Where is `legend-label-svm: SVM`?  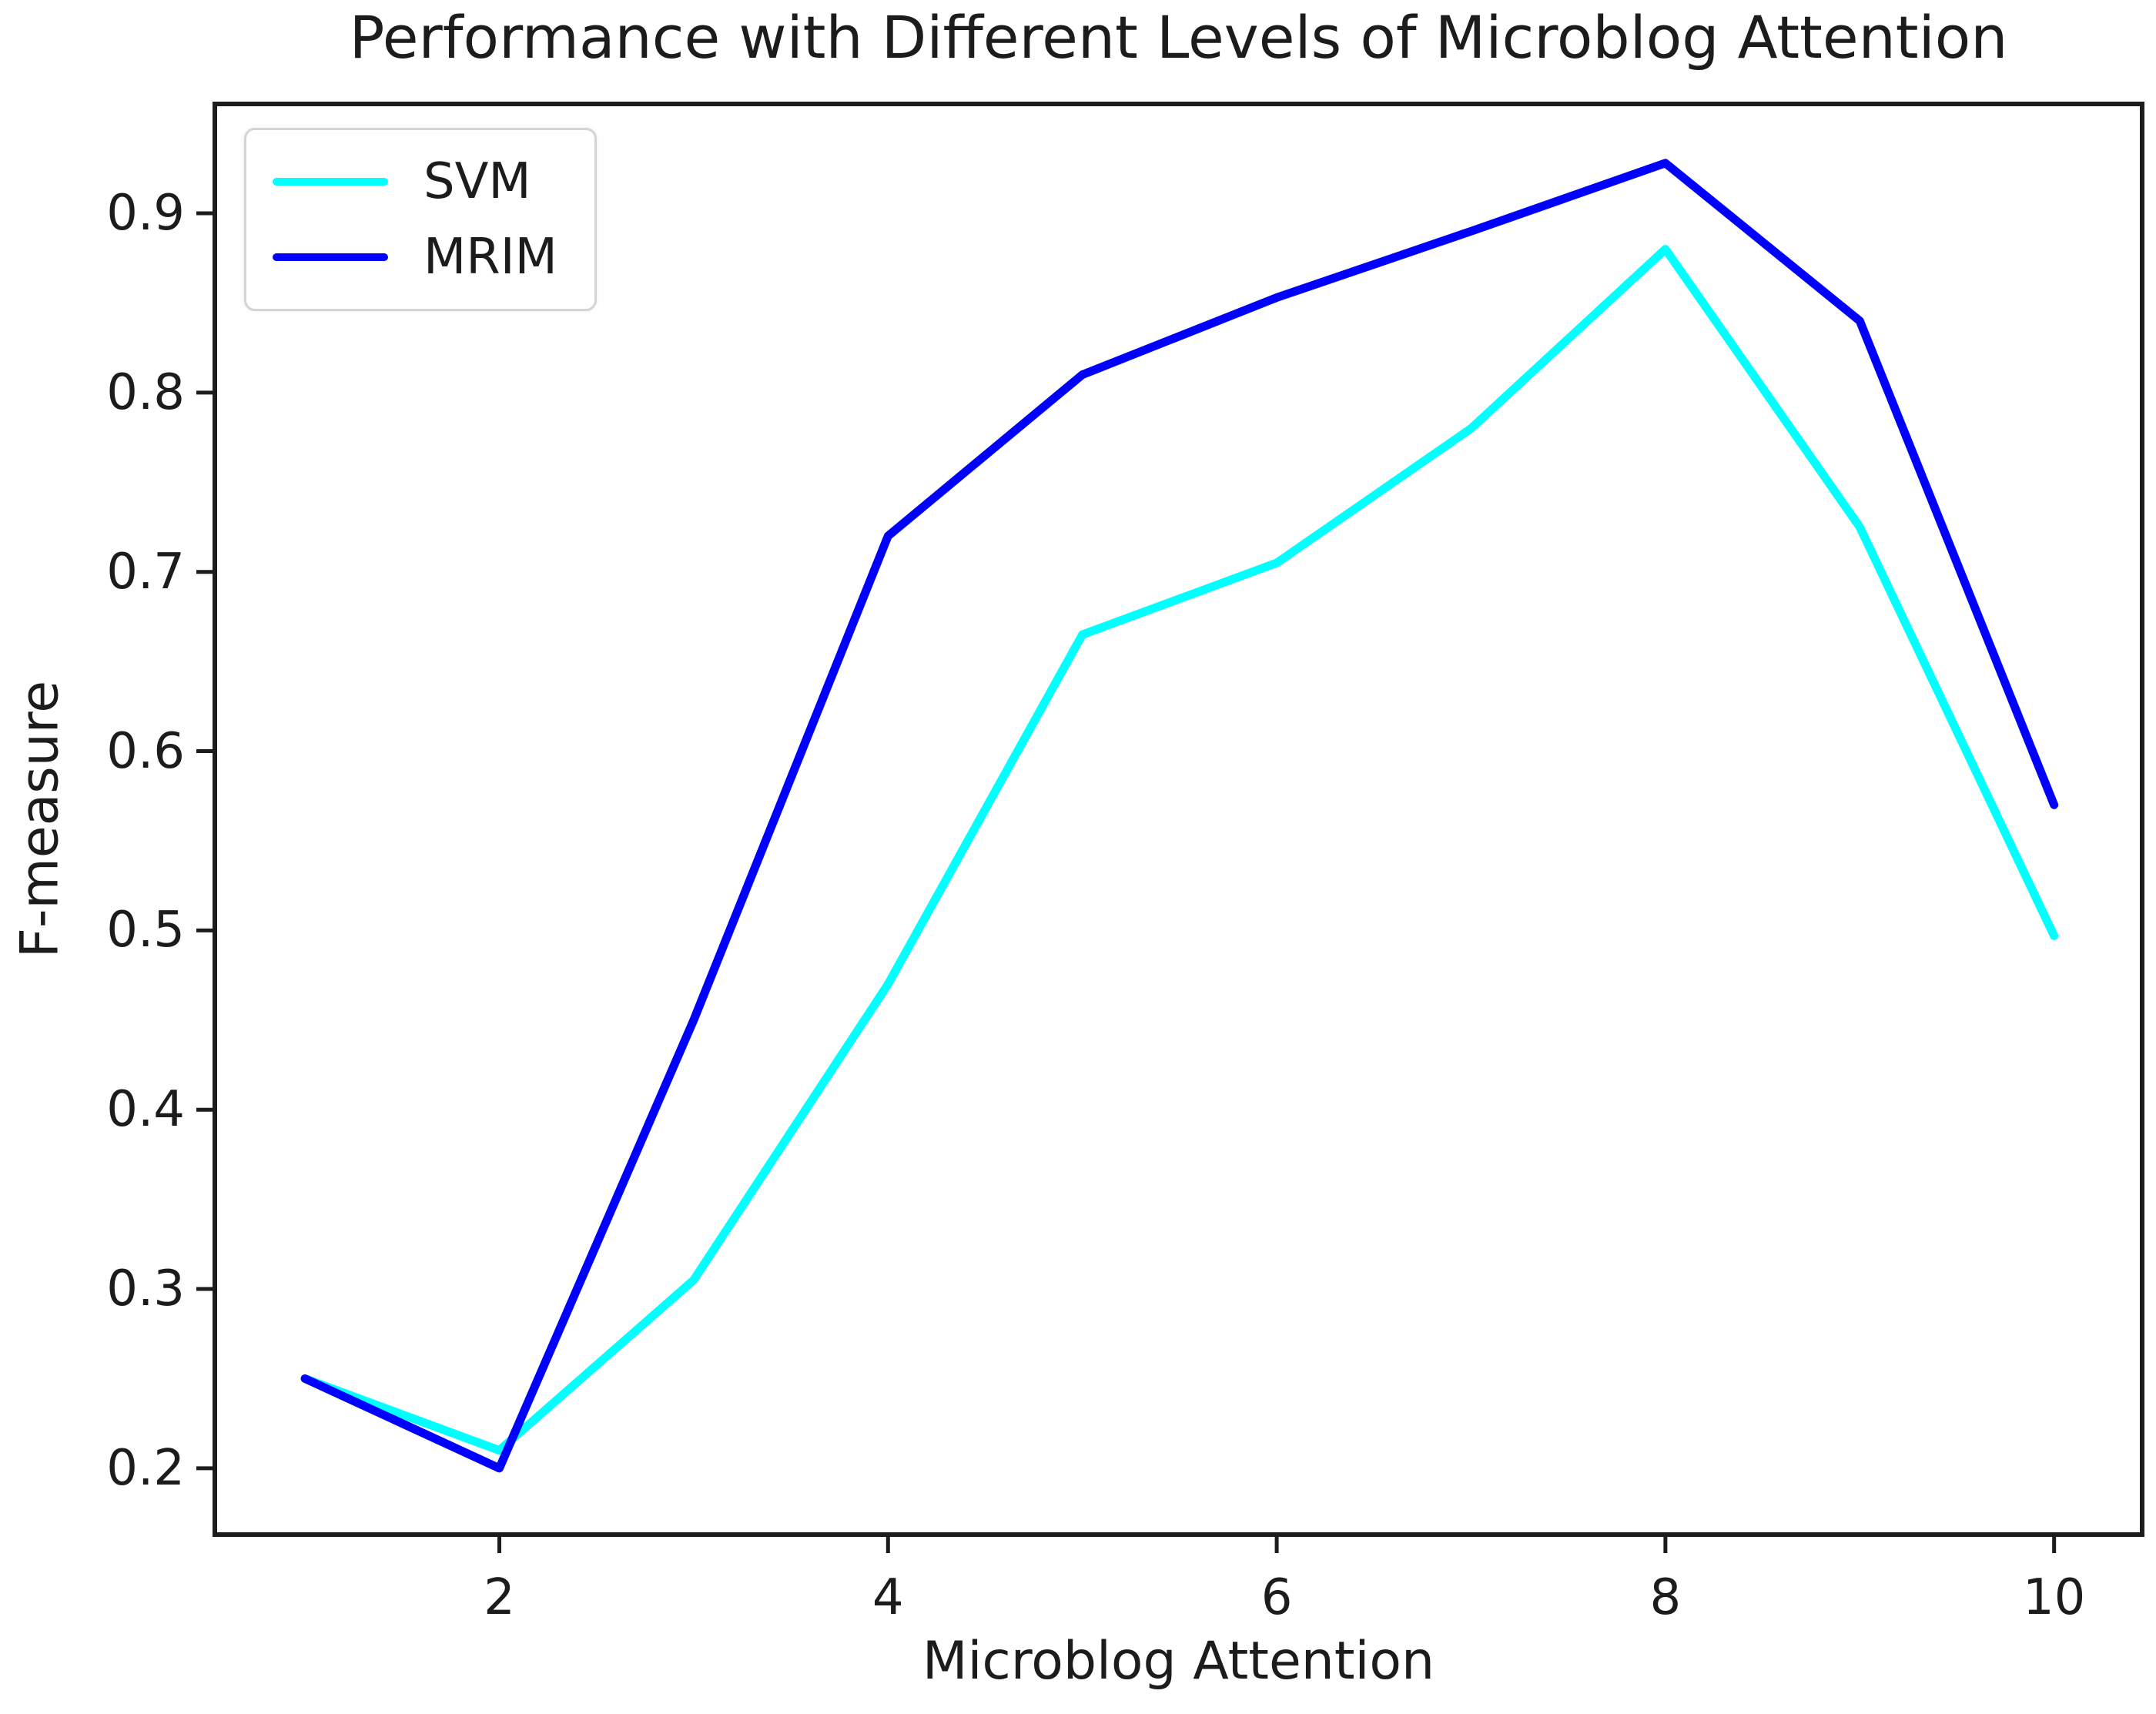
legend-label-svm: SVM is located at coordinates (477, 181).